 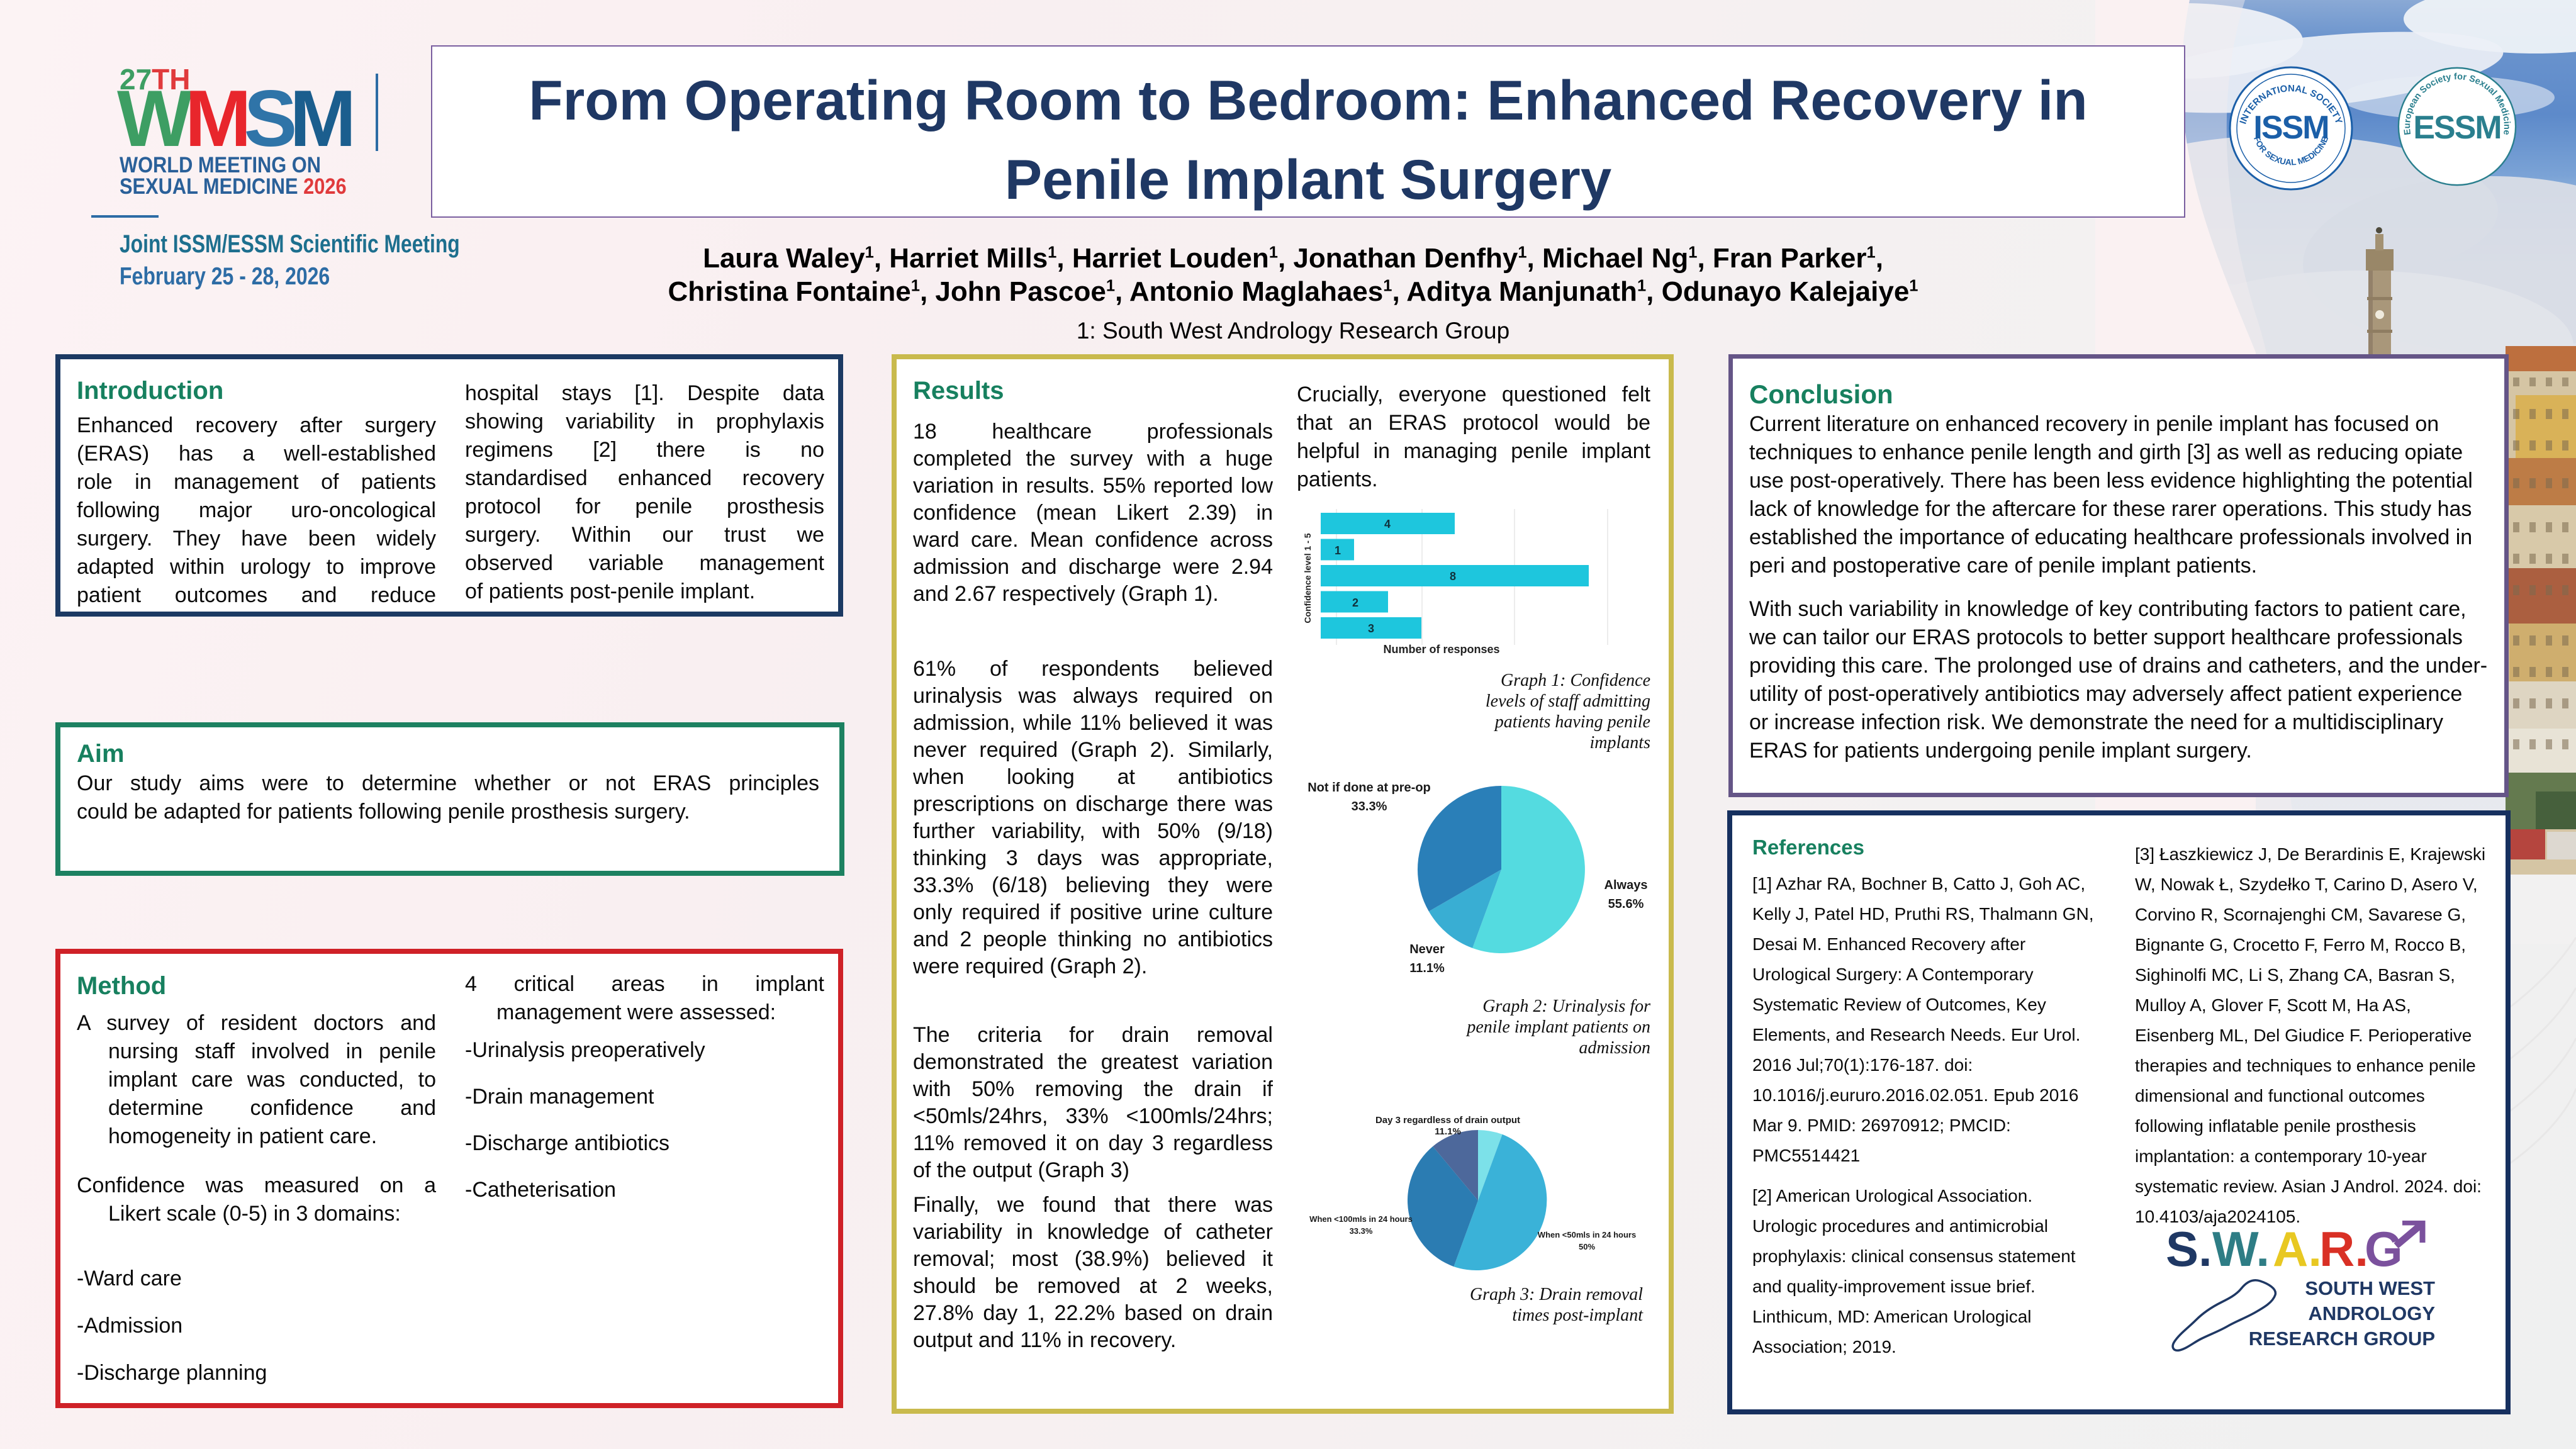 I want to click on svg-text: 2, so click(x=1355, y=602).